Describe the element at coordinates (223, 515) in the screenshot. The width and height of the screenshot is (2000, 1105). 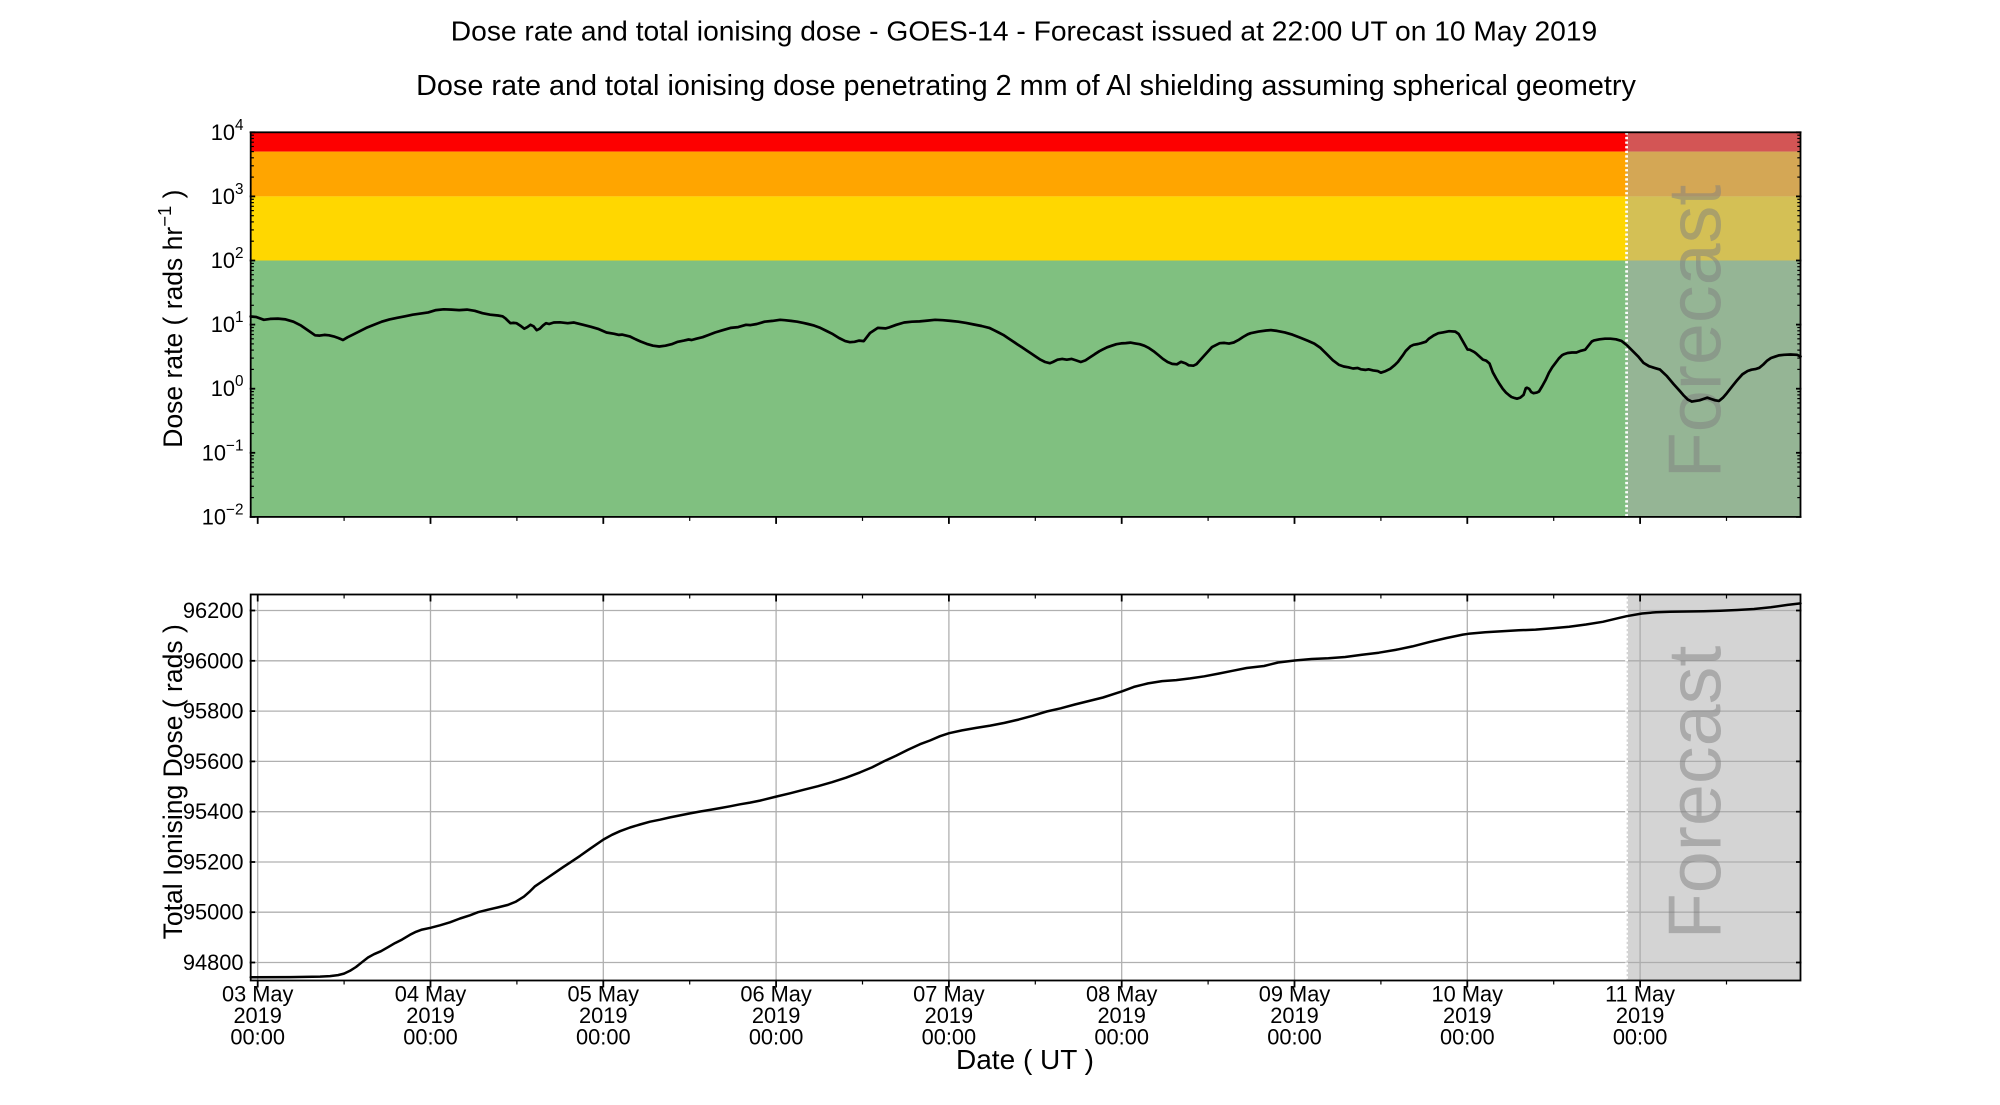
I see `svg-text: 10⁻²` at that location.